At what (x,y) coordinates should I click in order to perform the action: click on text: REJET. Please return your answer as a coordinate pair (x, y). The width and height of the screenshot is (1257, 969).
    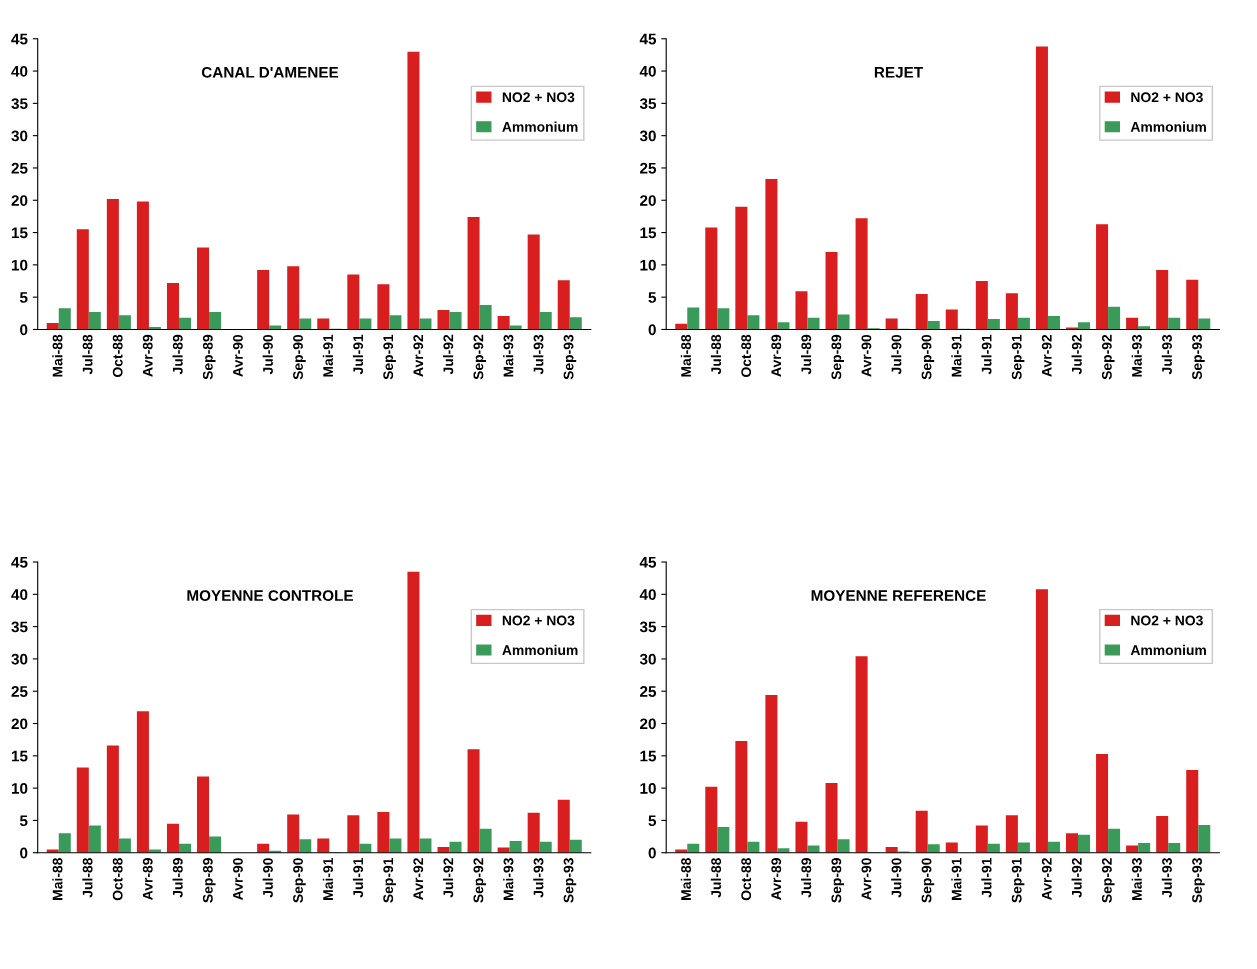
    Looking at the image, I should click on (898, 72).